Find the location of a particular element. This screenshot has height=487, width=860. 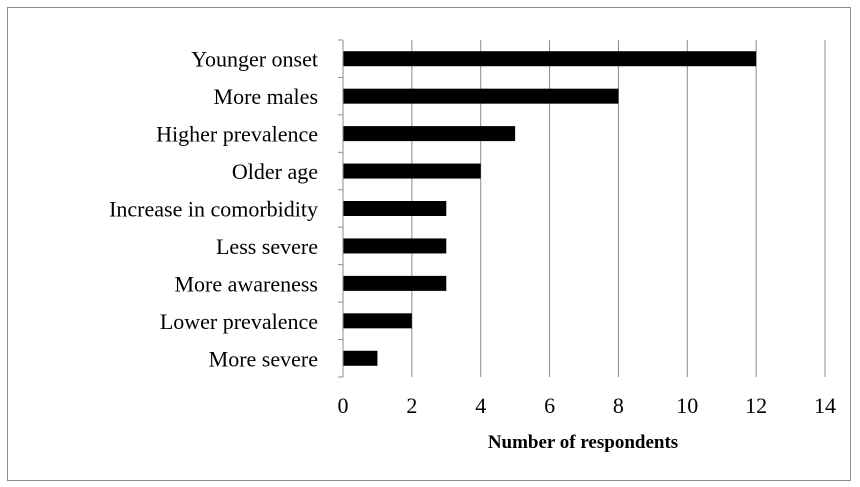

category-label: Increase in comorbidity is located at coordinates (213, 209).